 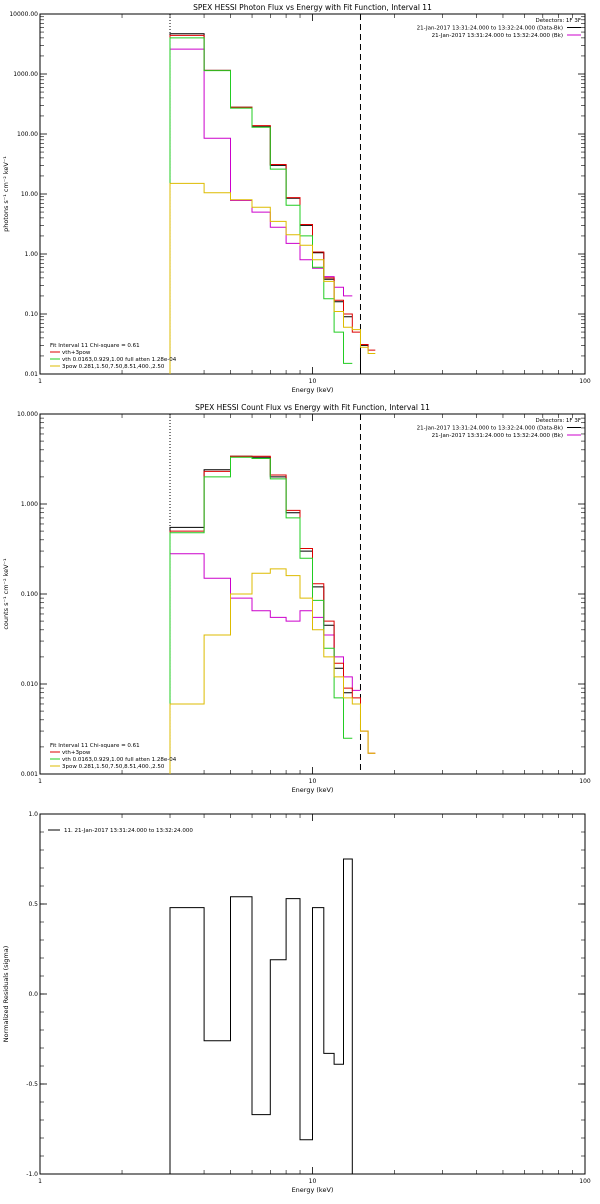 What do you see at coordinates (32, 1084) in the screenshot?
I see `y-tick-label: -0.5` at bounding box center [32, 1084].